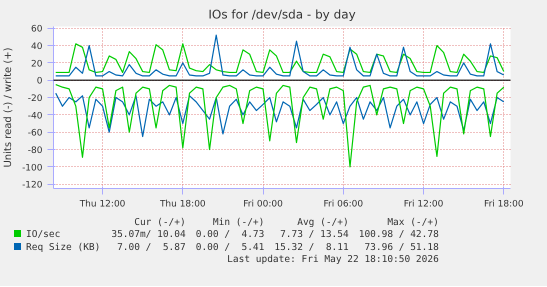 The height and width of the screenshot is (287, 547). What do you see at coordinates (229, 247) in the screenshot?
I see `text: 0.00 / 5.41` at bounding box center [229, 247].